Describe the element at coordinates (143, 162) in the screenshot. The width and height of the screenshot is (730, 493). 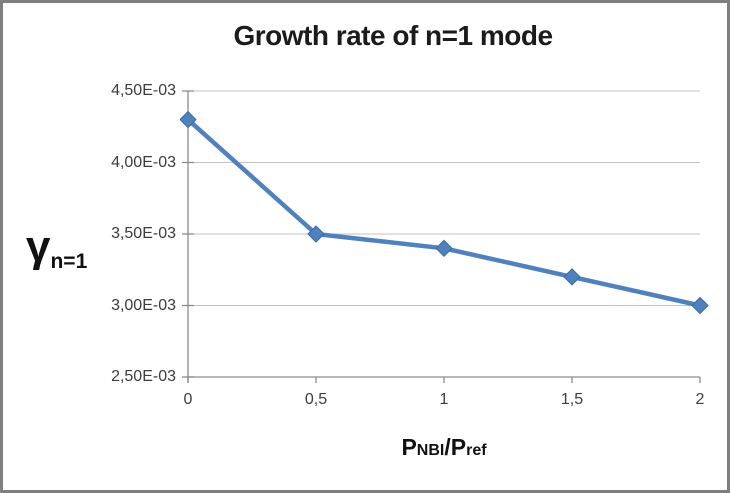
I see `y-axis-tick-label: 4,00E-03` at that location.